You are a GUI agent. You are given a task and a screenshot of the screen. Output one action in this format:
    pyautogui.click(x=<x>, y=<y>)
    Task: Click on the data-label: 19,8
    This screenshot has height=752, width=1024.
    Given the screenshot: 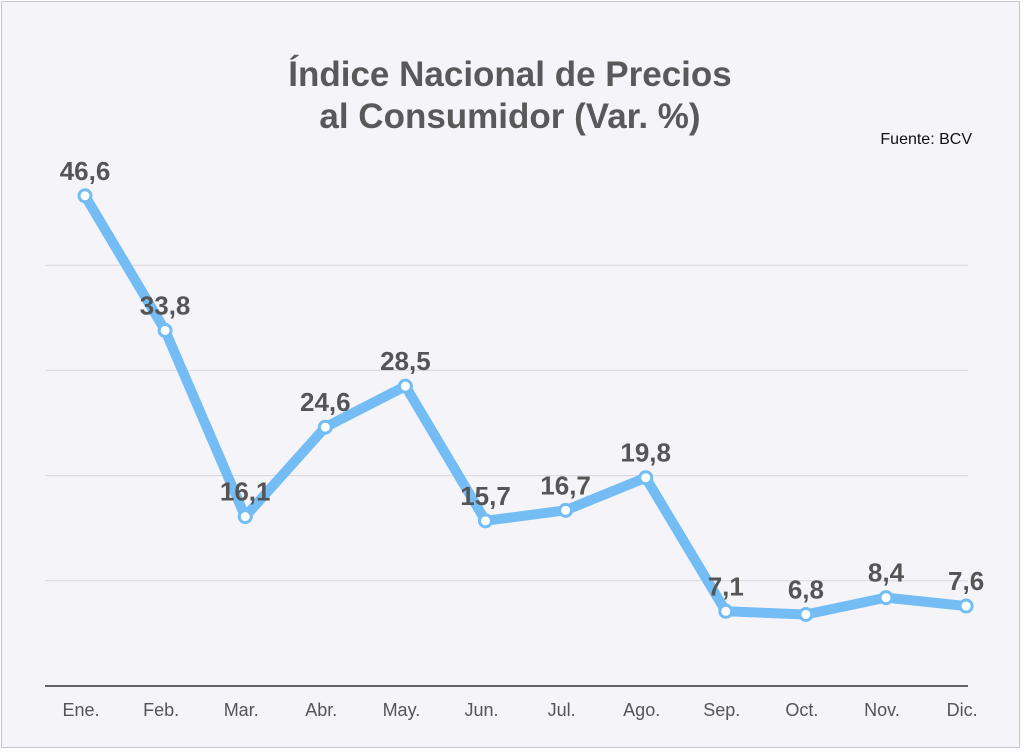 What is the action you would take?
    pyautogui.click(x=645, y=453)
    